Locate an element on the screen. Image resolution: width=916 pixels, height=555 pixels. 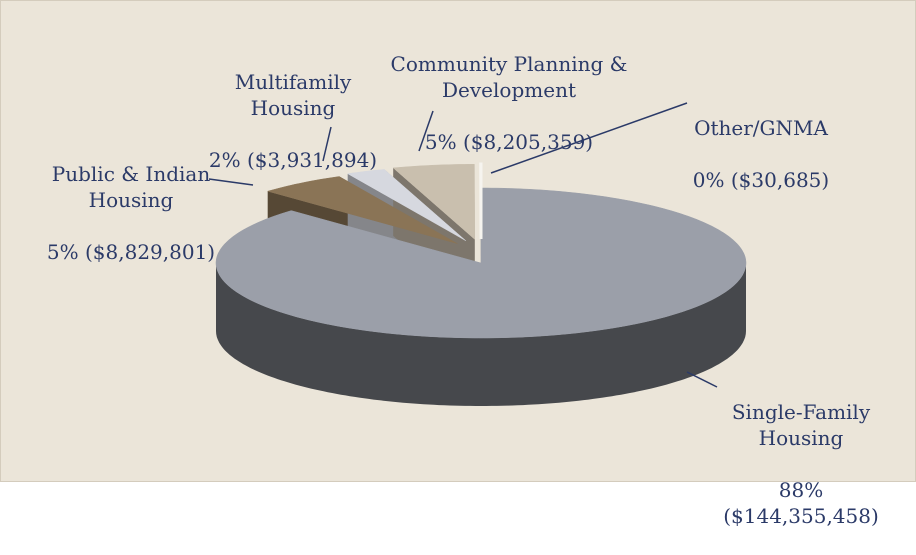
value-label: 5% ($8,829,801) is located at coordinates (131, 252).